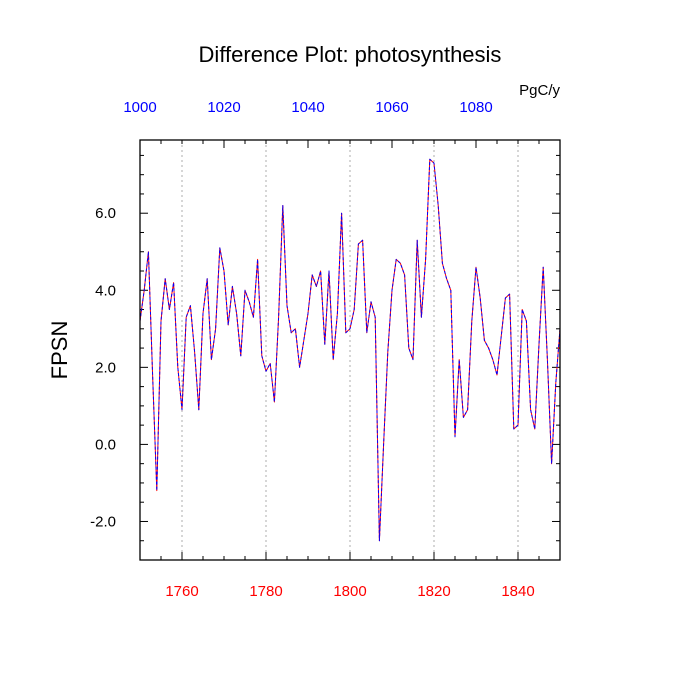 This screenshot has height=700, width=700. Describe the element at coordinates (105, 213) in the screenshot. I see `y-tick-label: 6.0` at that location.